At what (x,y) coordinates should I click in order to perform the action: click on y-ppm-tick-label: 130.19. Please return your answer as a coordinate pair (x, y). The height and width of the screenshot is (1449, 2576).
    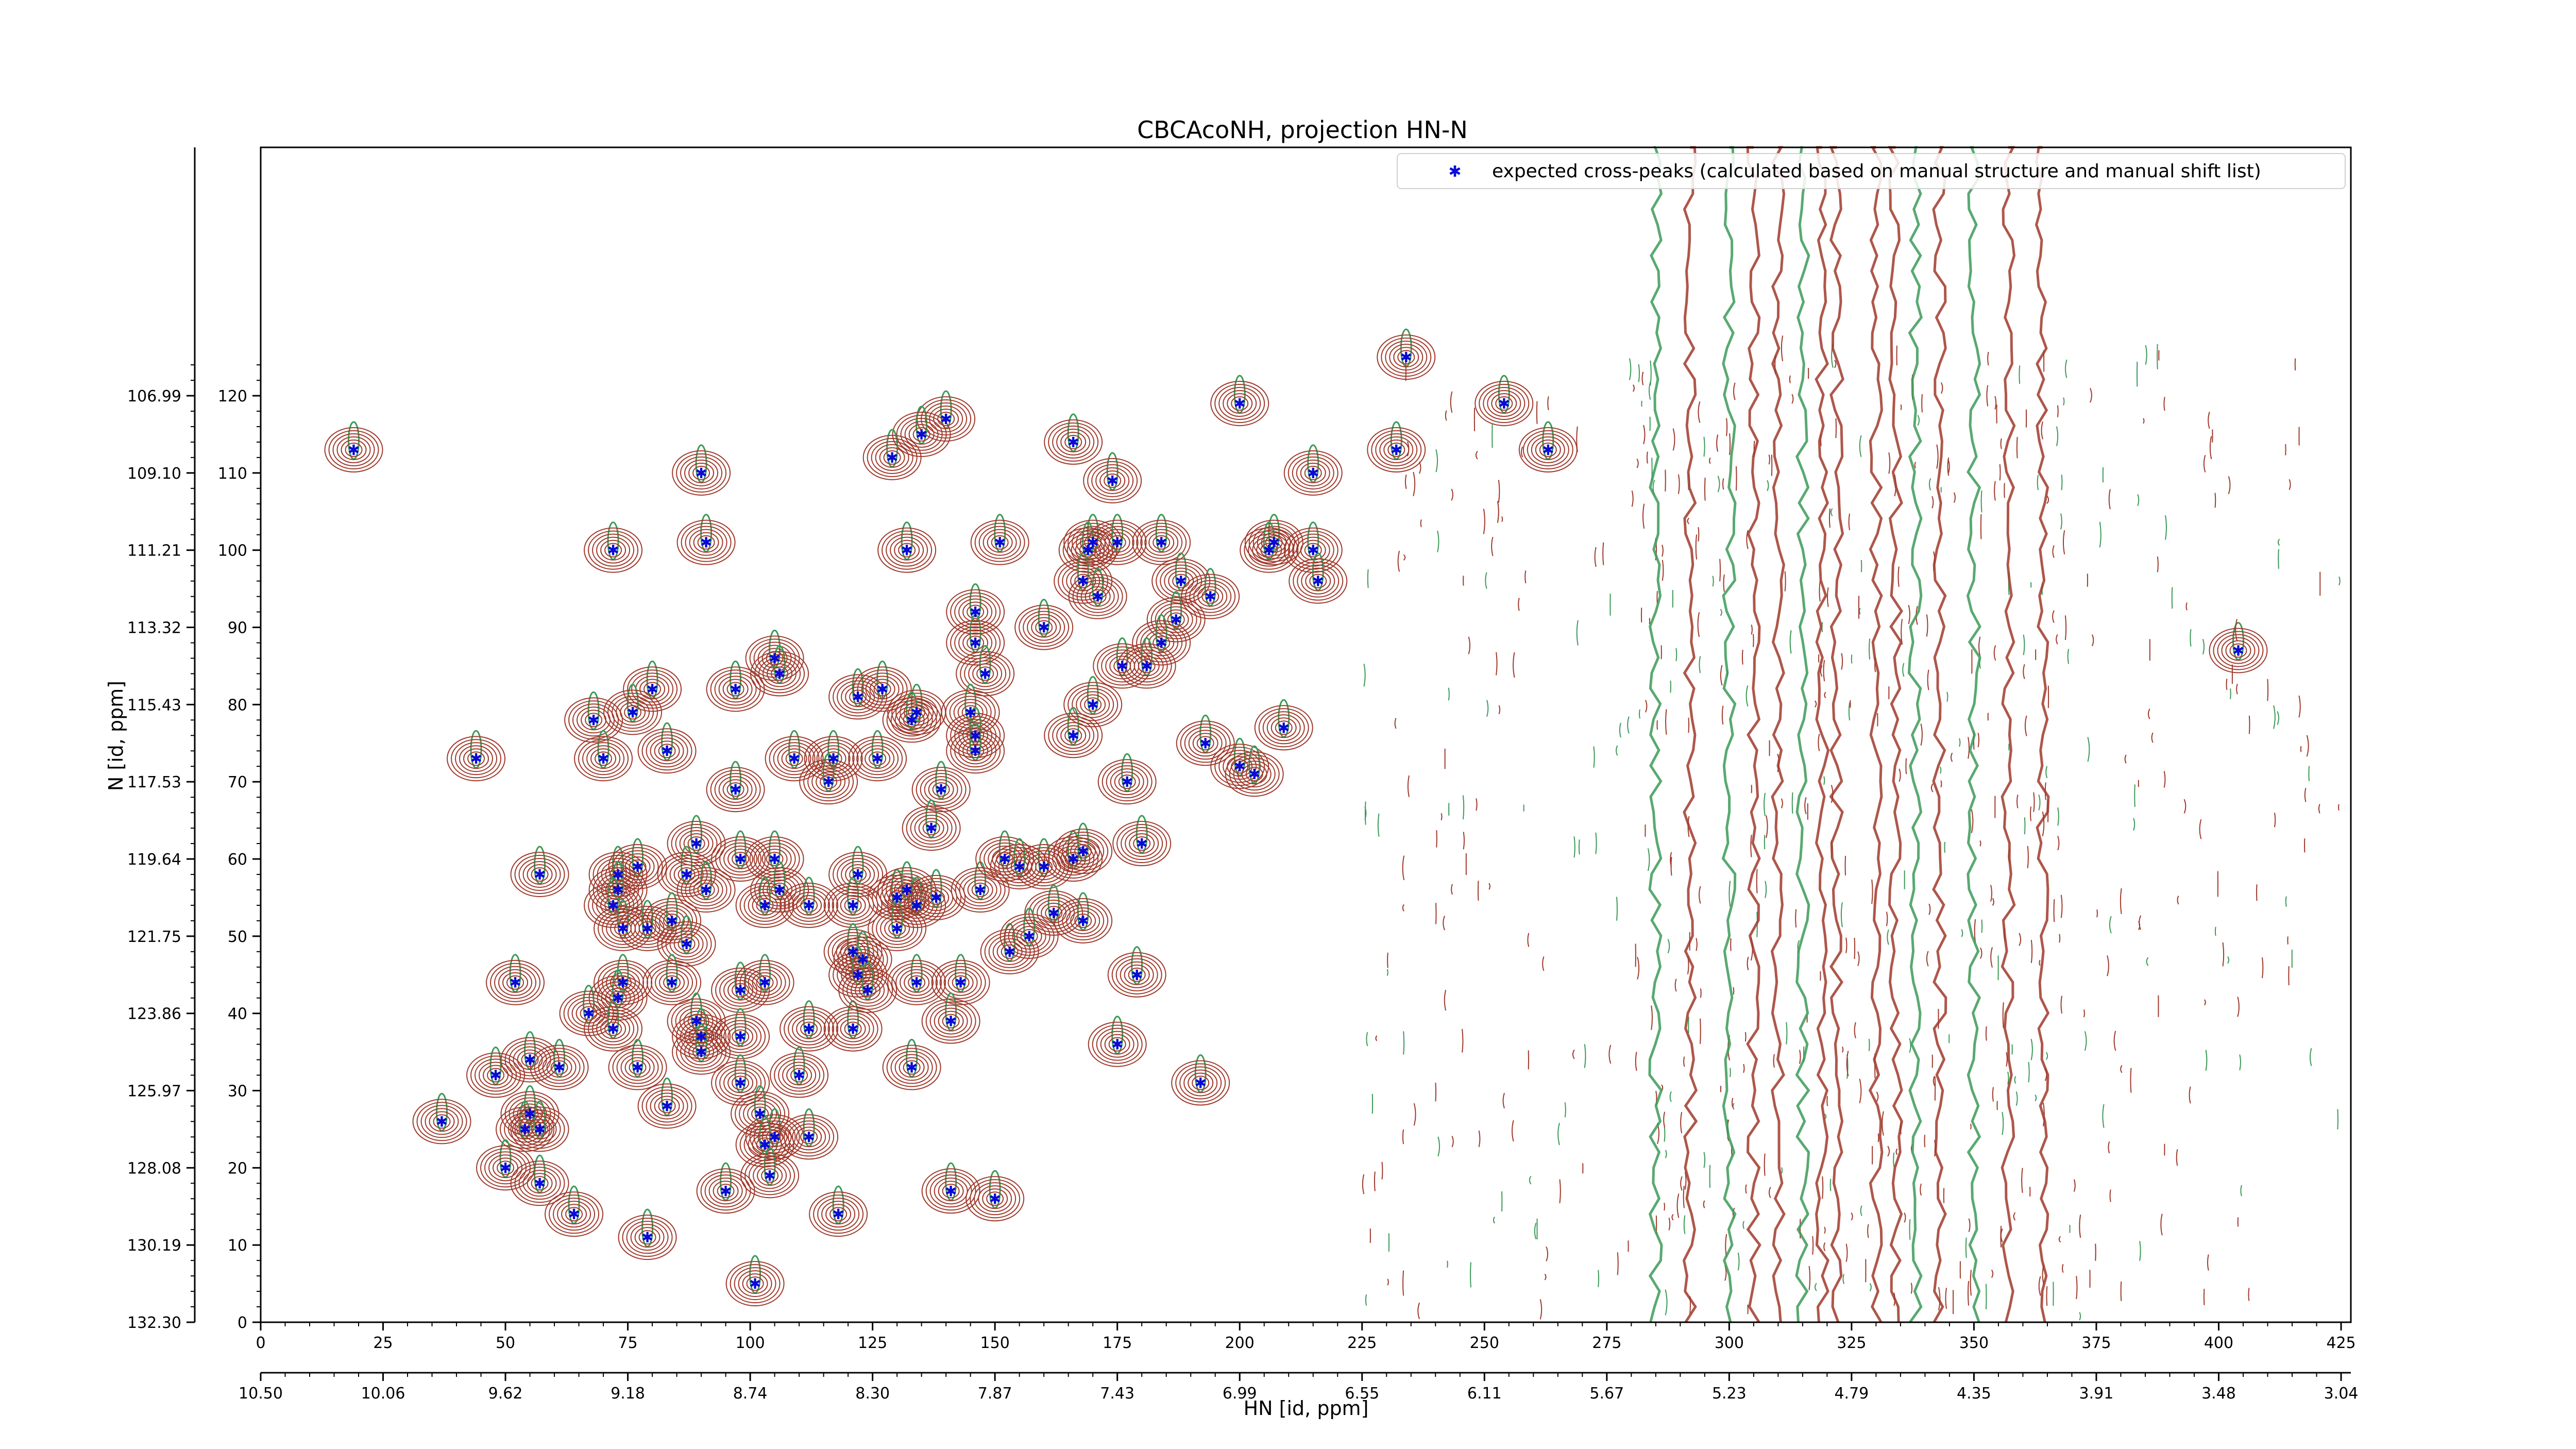
    Looking at the image, I should click on (154, 1246).